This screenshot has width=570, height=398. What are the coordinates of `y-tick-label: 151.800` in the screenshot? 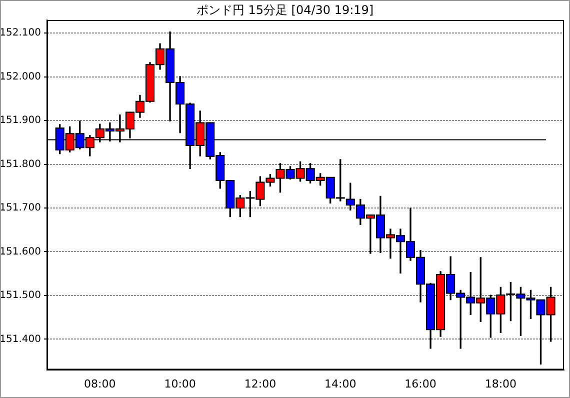 It's located at (20, 164).